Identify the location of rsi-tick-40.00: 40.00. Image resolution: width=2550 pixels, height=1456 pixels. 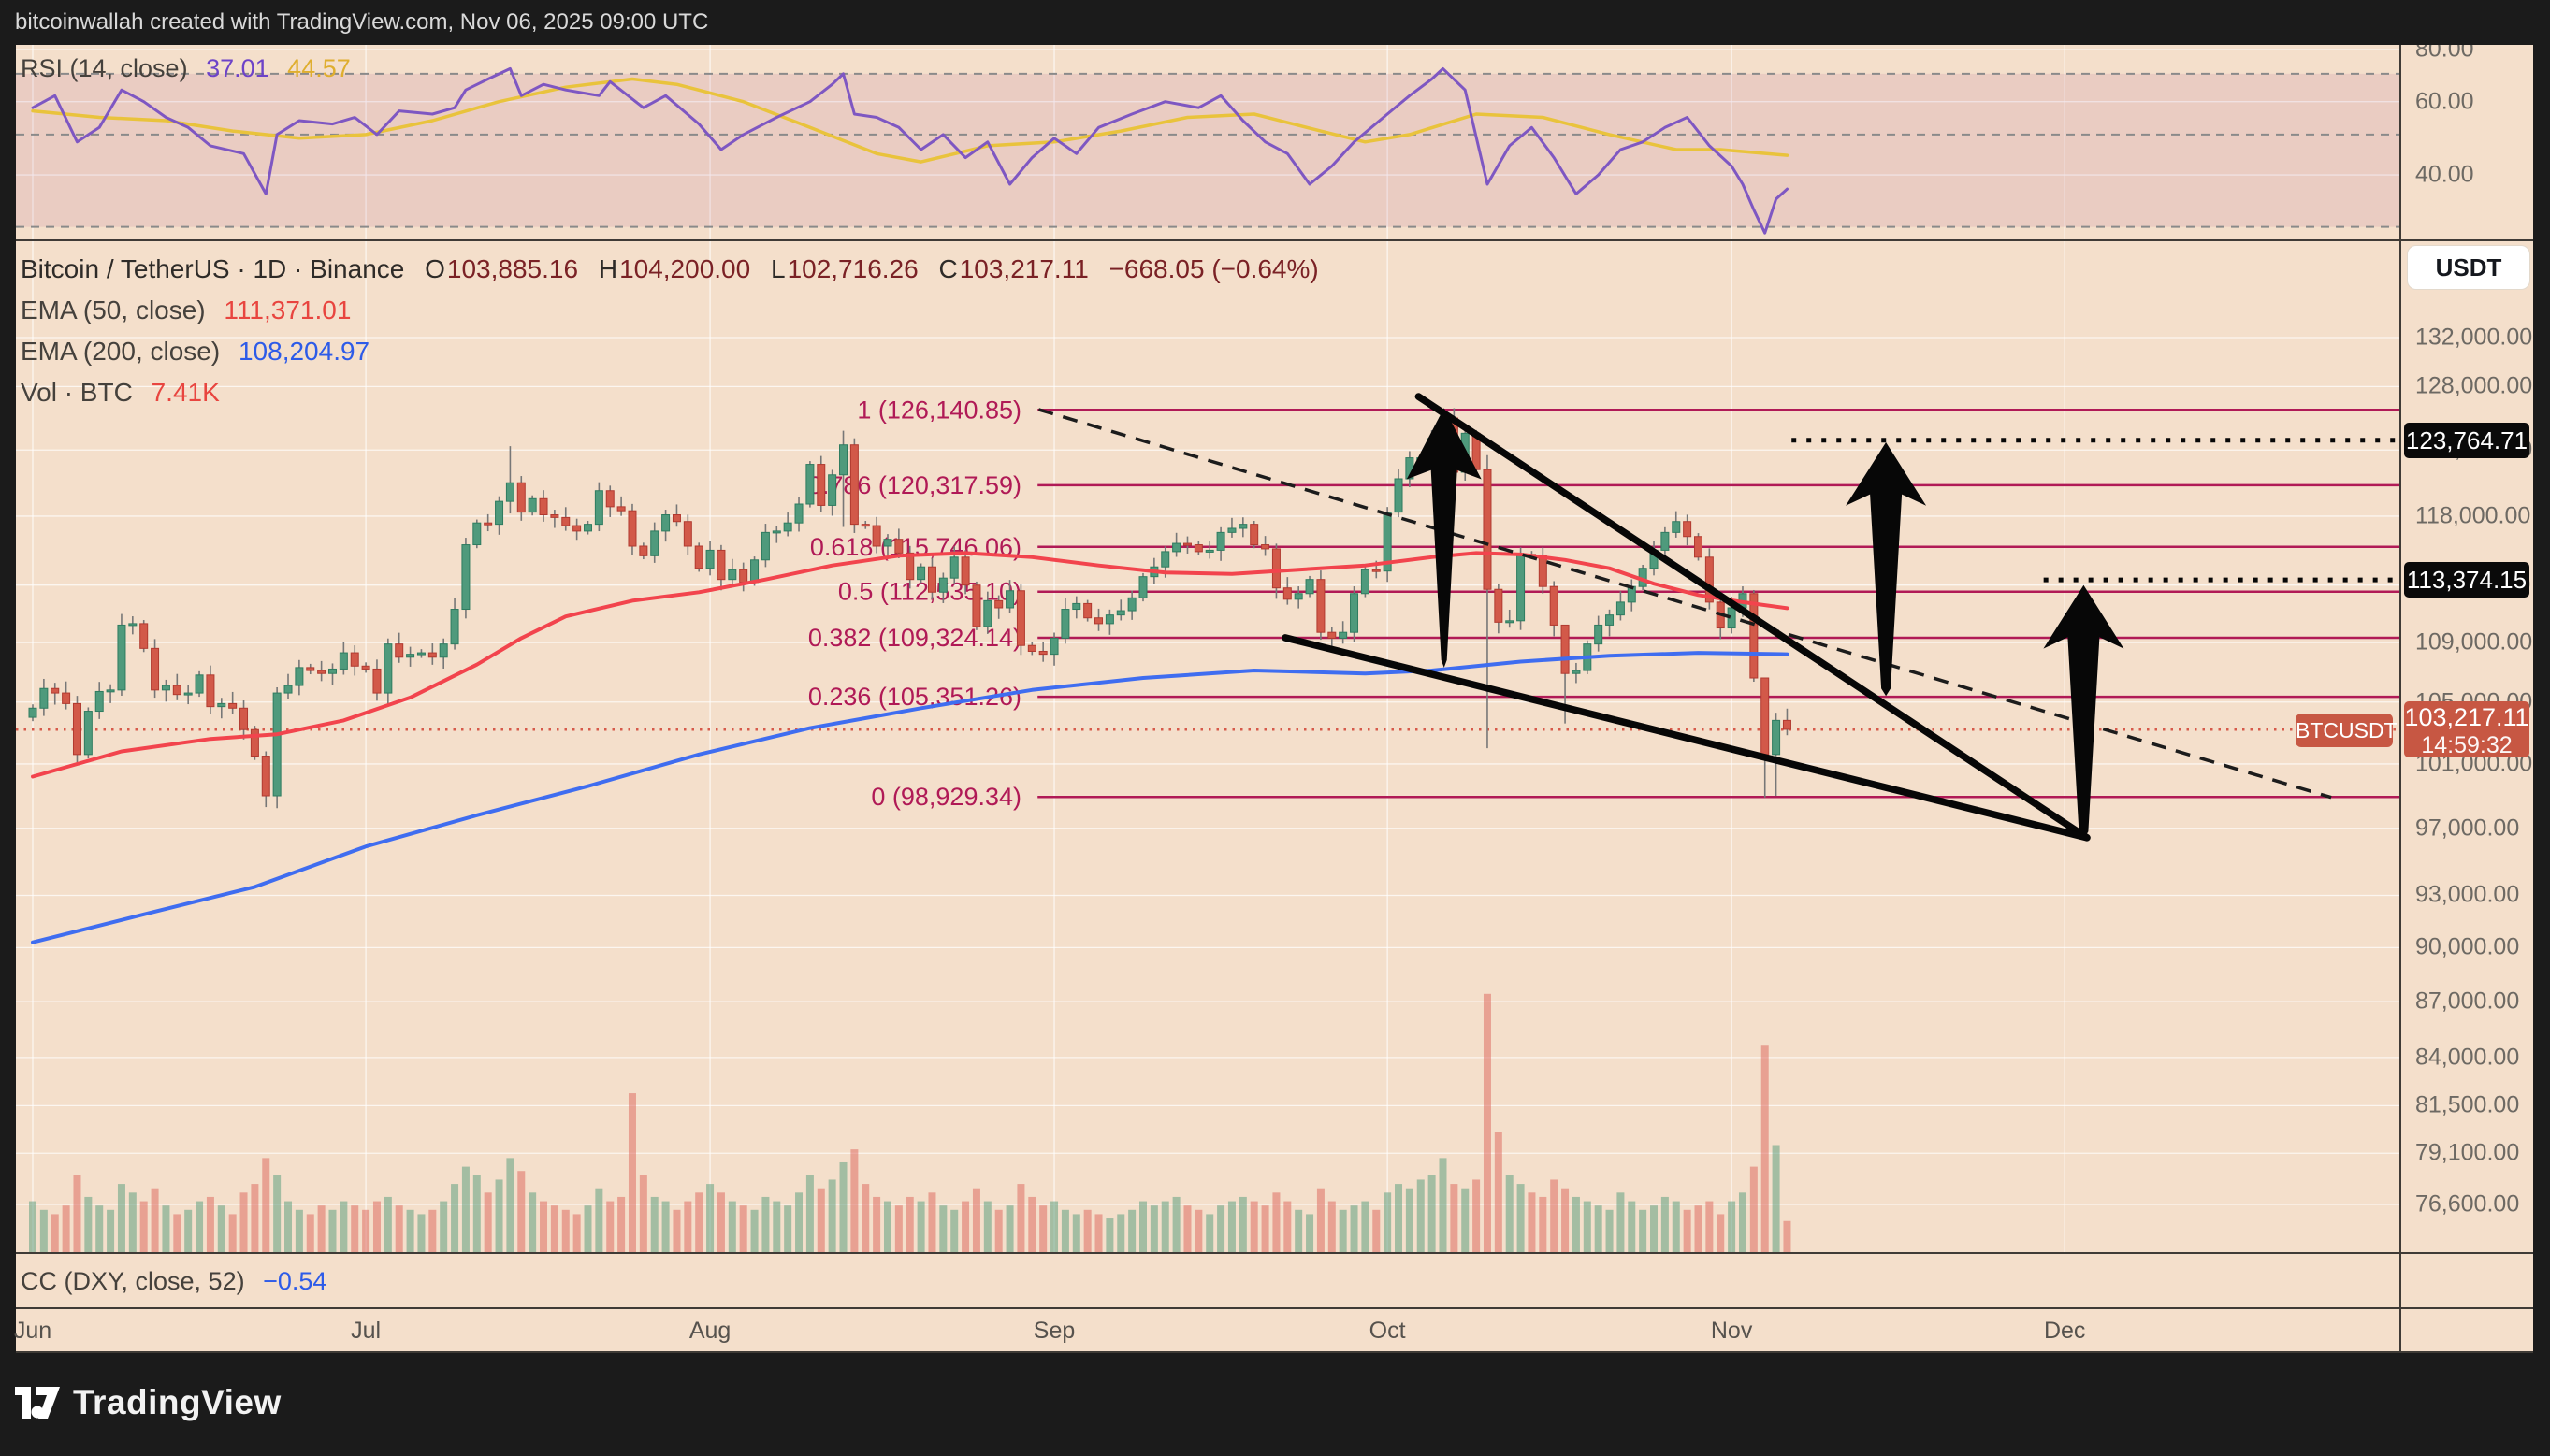
(2444, 174).